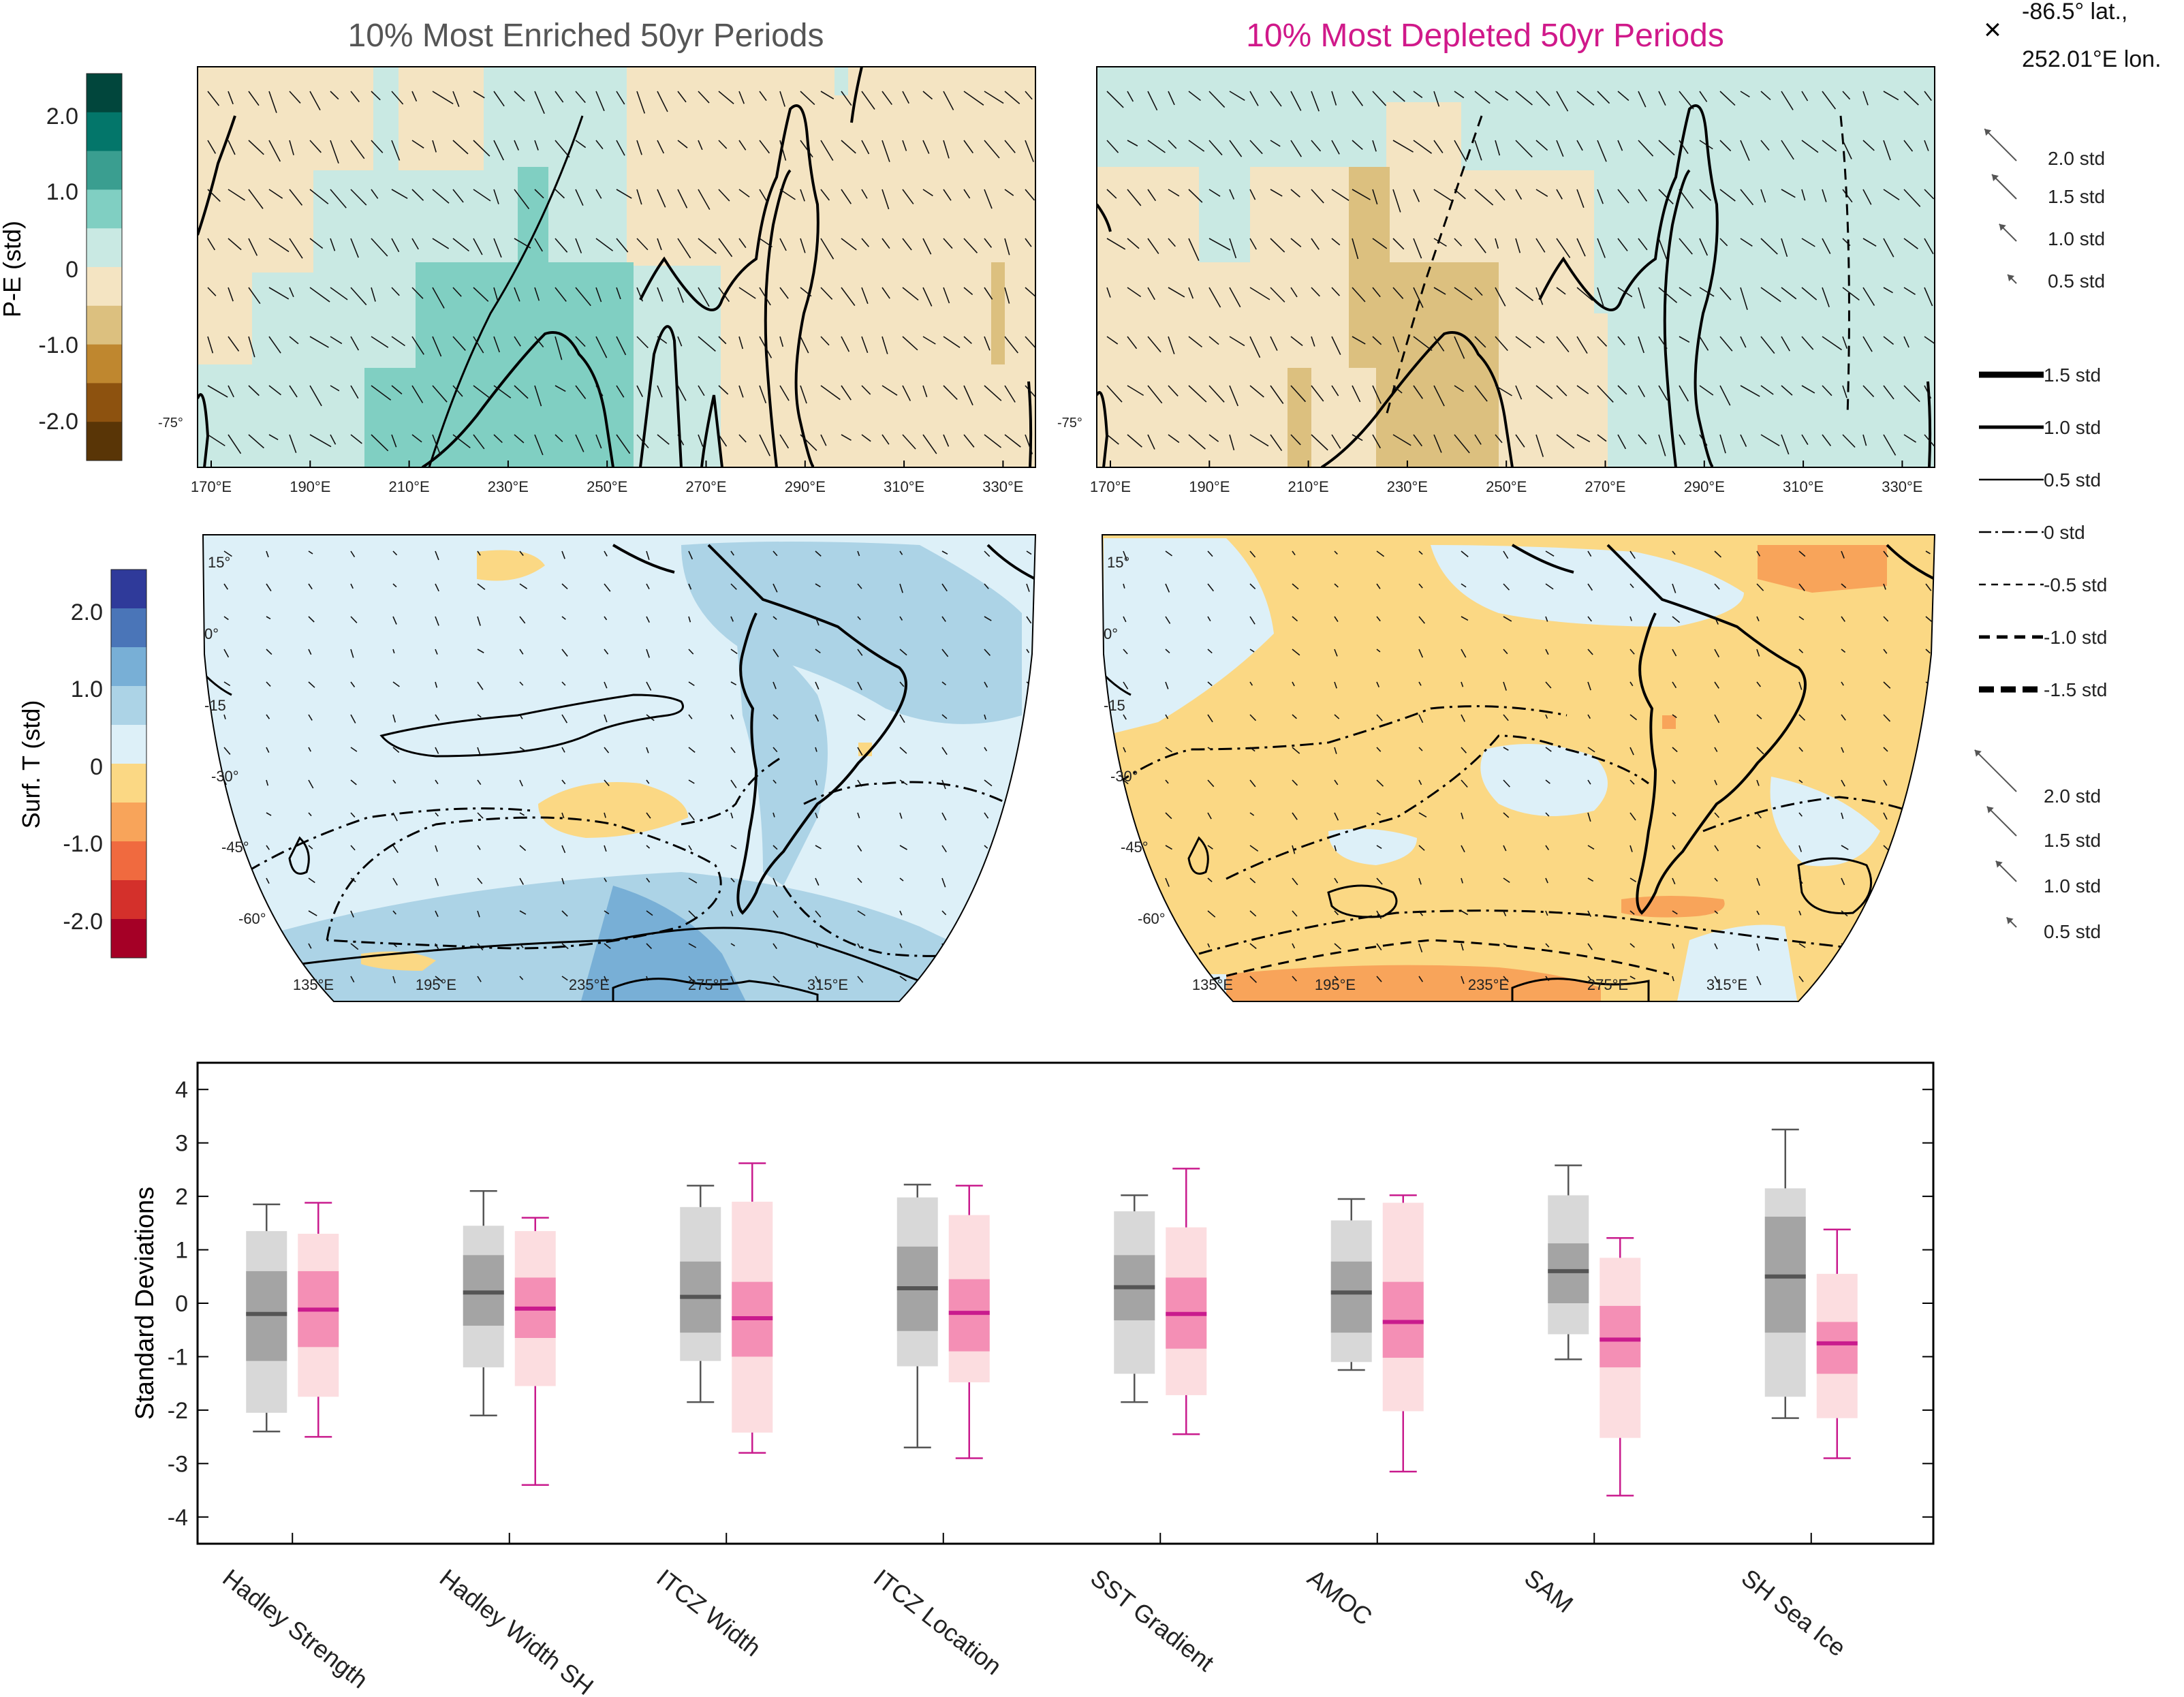  What do you see at coordinates (1520, 274) in the screenshot?
I see `pe-wind-vectors-depleted` at bounding box center [1520, 274].